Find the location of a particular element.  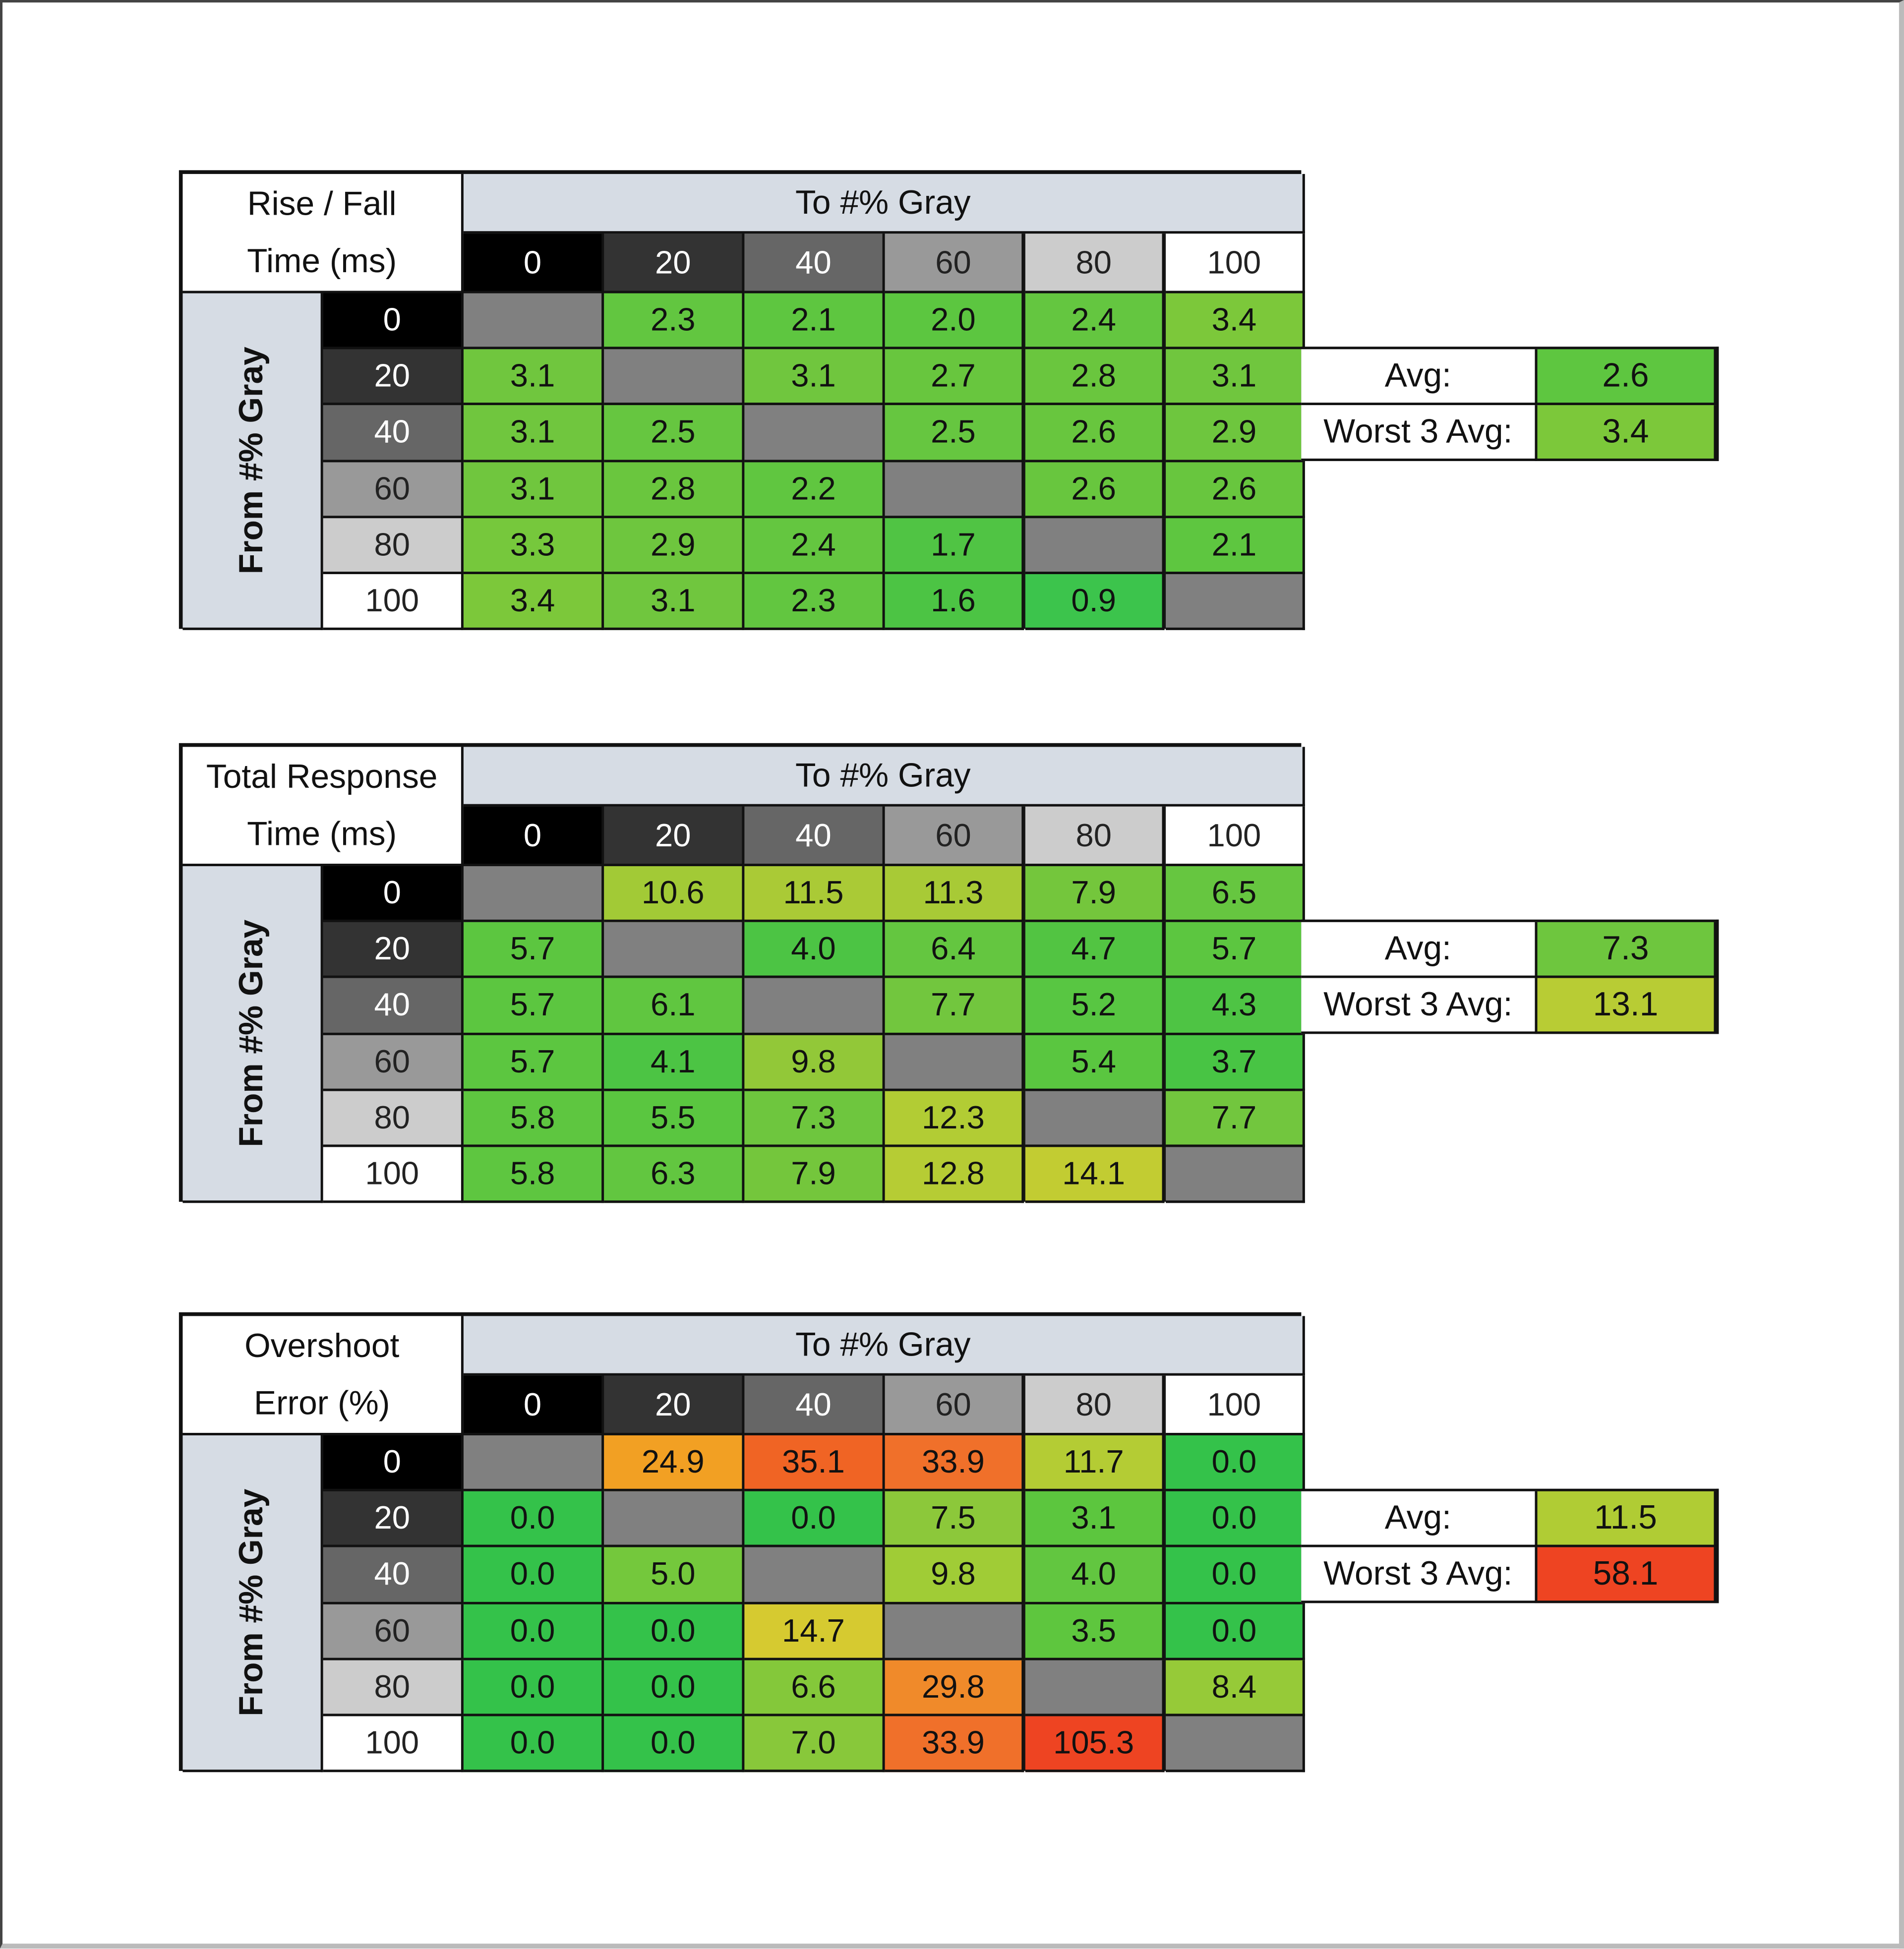

value-cell: 4.1 is located at coordinates (674, 1063).